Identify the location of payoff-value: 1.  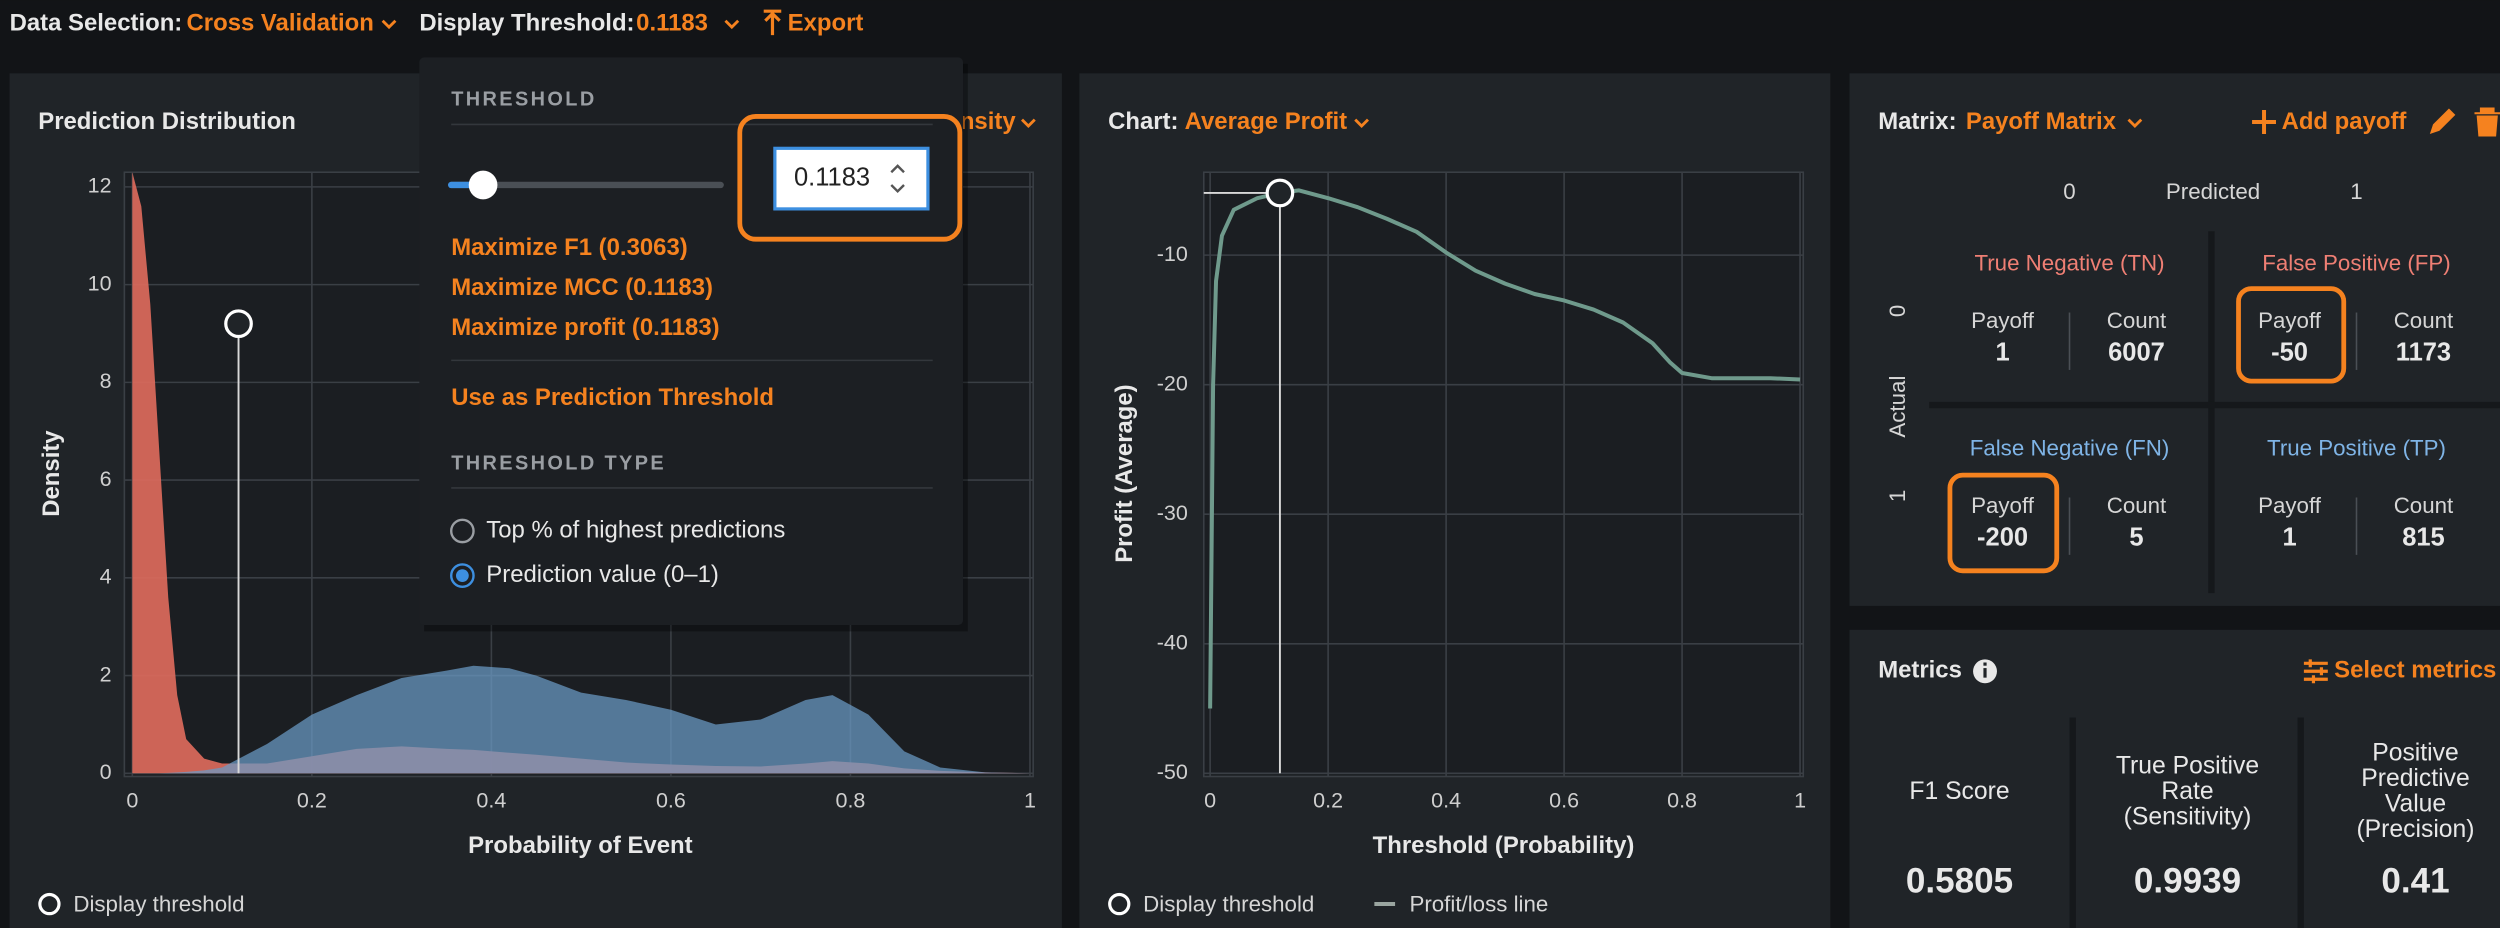
(2002, 353).